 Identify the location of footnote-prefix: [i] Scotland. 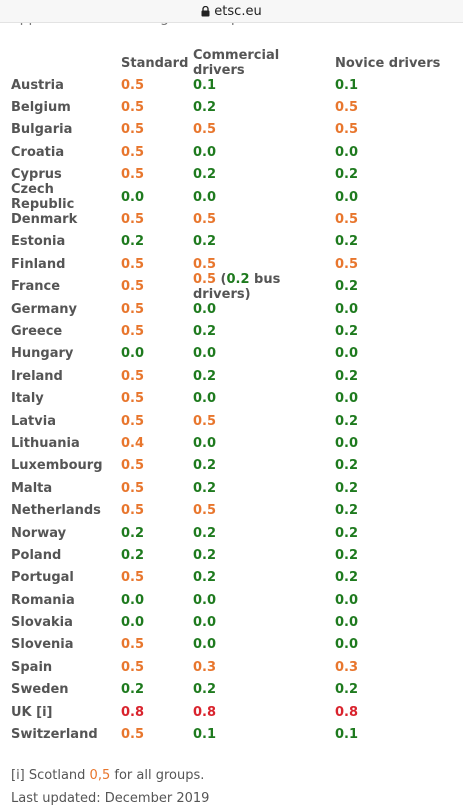
(50, 775).